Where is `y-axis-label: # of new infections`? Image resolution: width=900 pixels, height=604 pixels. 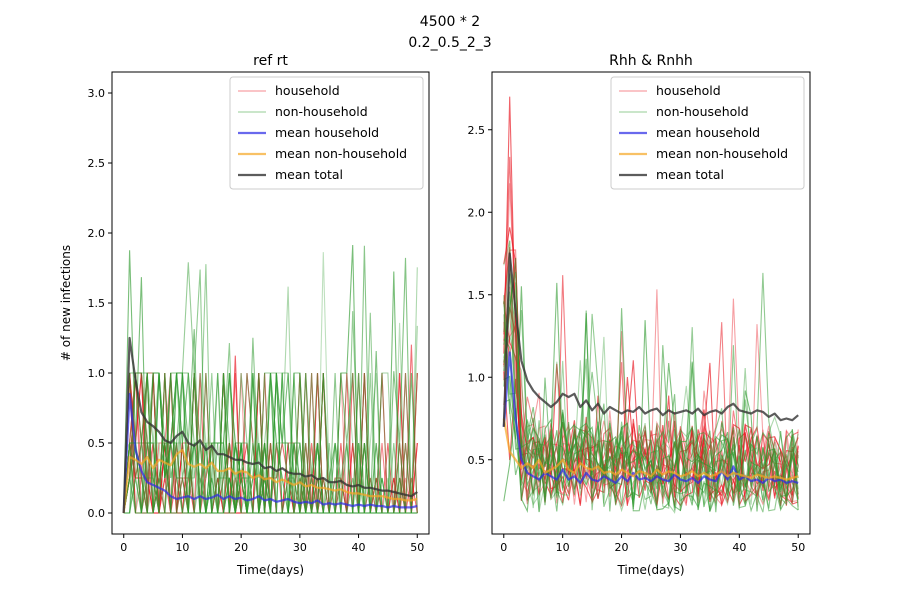
y-axis-label: # of new infections is located at coordinates (66, 303).